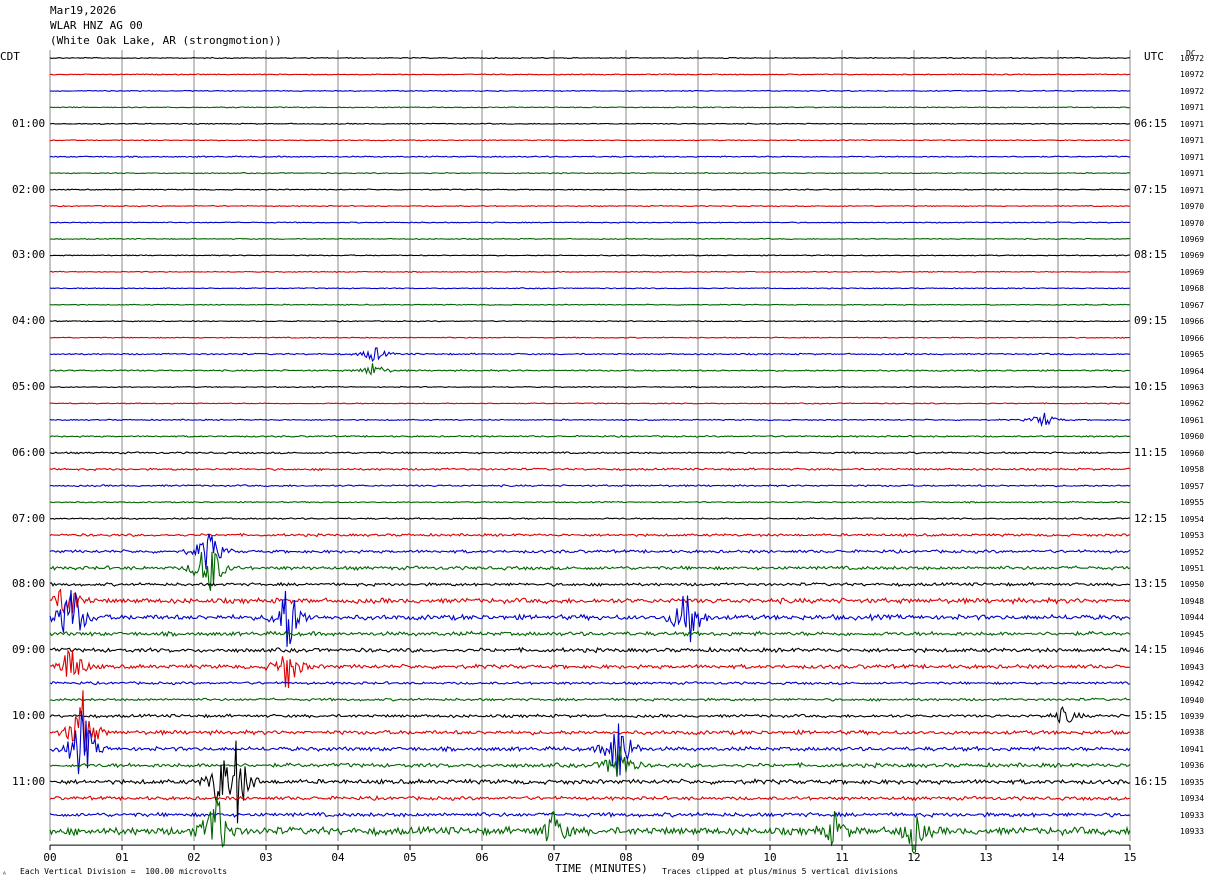 The height and width of the screenshot is (886, 1210). What do you see at coordinates (193, 857) in the screenshot?
I see `x-tick-label: 02` at bounding box center [193, 857].